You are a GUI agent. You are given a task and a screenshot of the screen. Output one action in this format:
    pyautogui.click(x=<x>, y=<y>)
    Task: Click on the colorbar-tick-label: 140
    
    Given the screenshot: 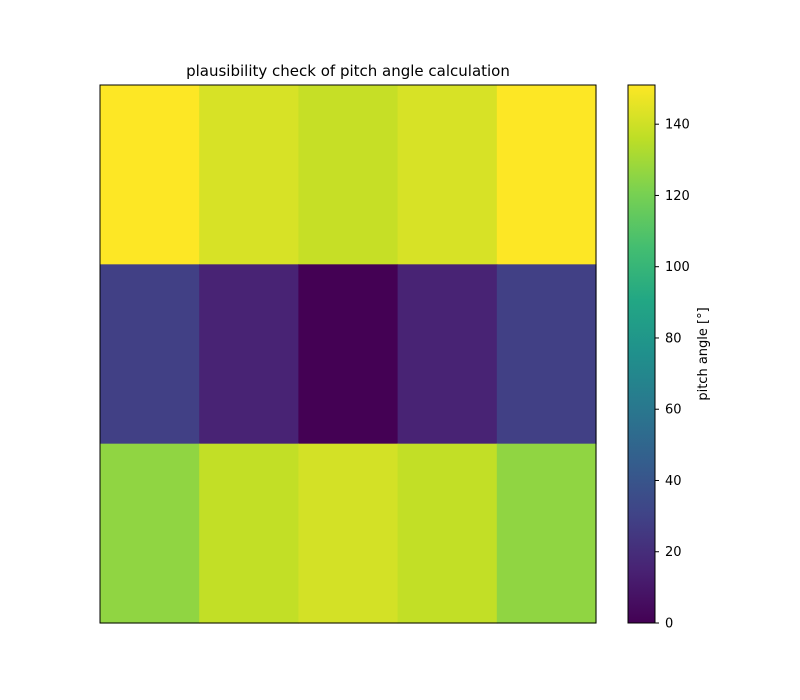 What is the action you would take?
    pyautogui.click(x=677, y=125)
    